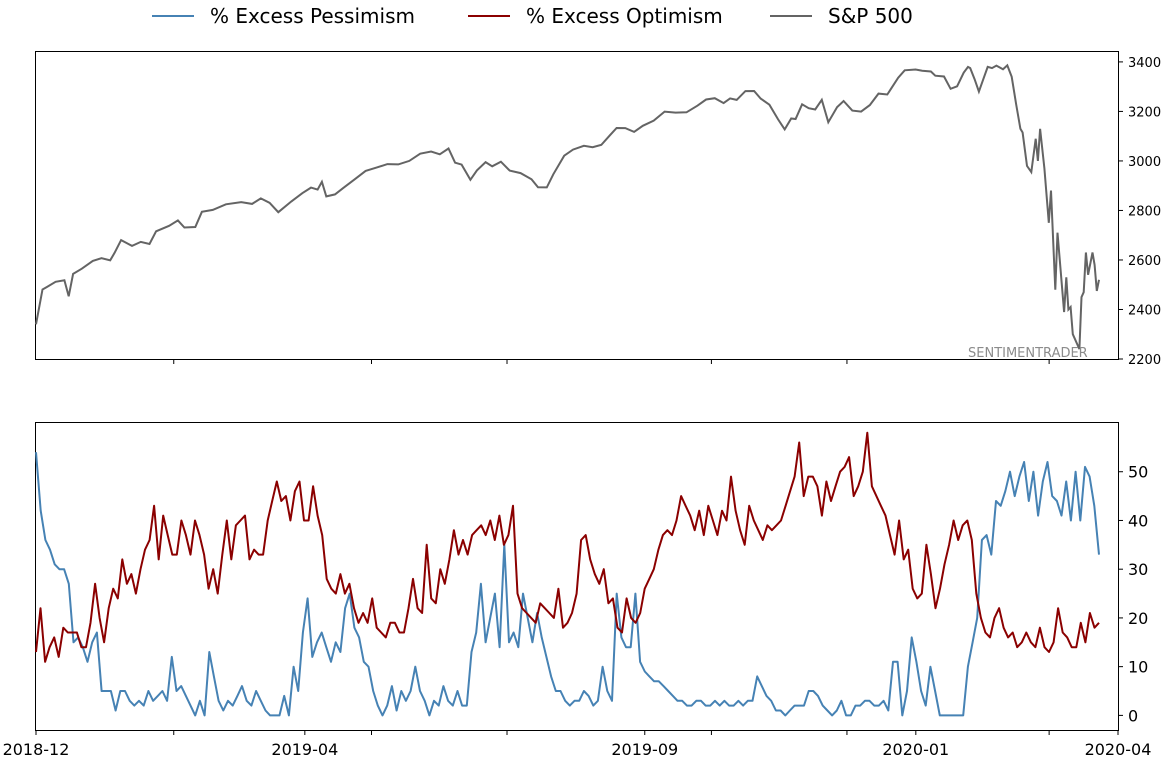  Describe the element at coordinates (1144, 162) in the screenshot. I see `y-tick-label: 3000` at that location.